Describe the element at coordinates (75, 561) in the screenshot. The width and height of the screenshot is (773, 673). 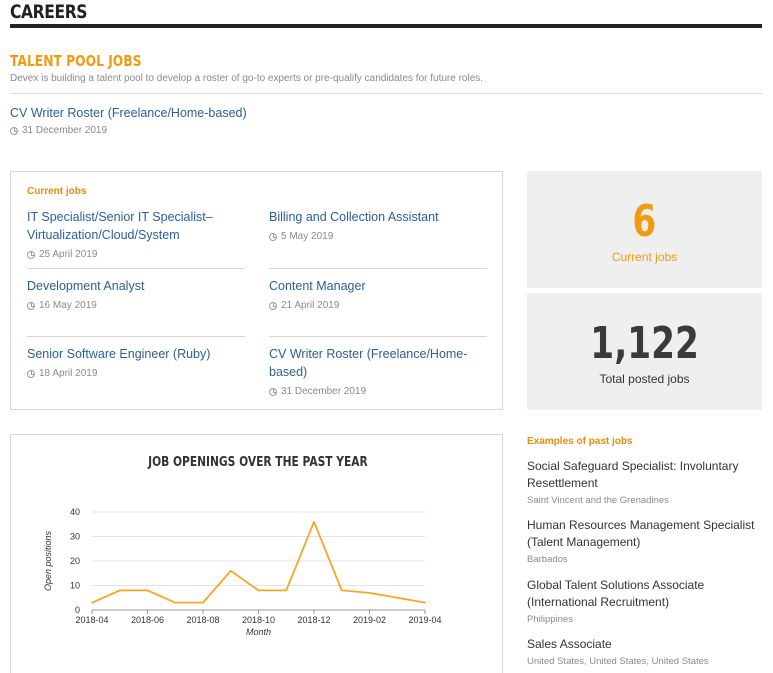
I see `y-tick-label: 20` at that location.